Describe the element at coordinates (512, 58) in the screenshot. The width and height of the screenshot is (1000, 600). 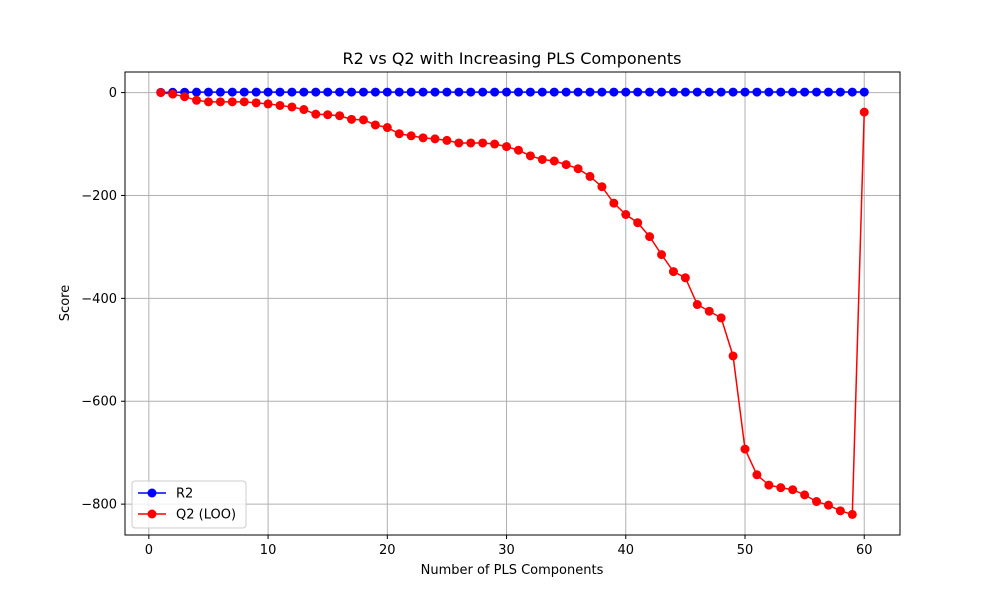
I see `chart-title: R2 vs Q2 with Increasing PLS Components` at that location.